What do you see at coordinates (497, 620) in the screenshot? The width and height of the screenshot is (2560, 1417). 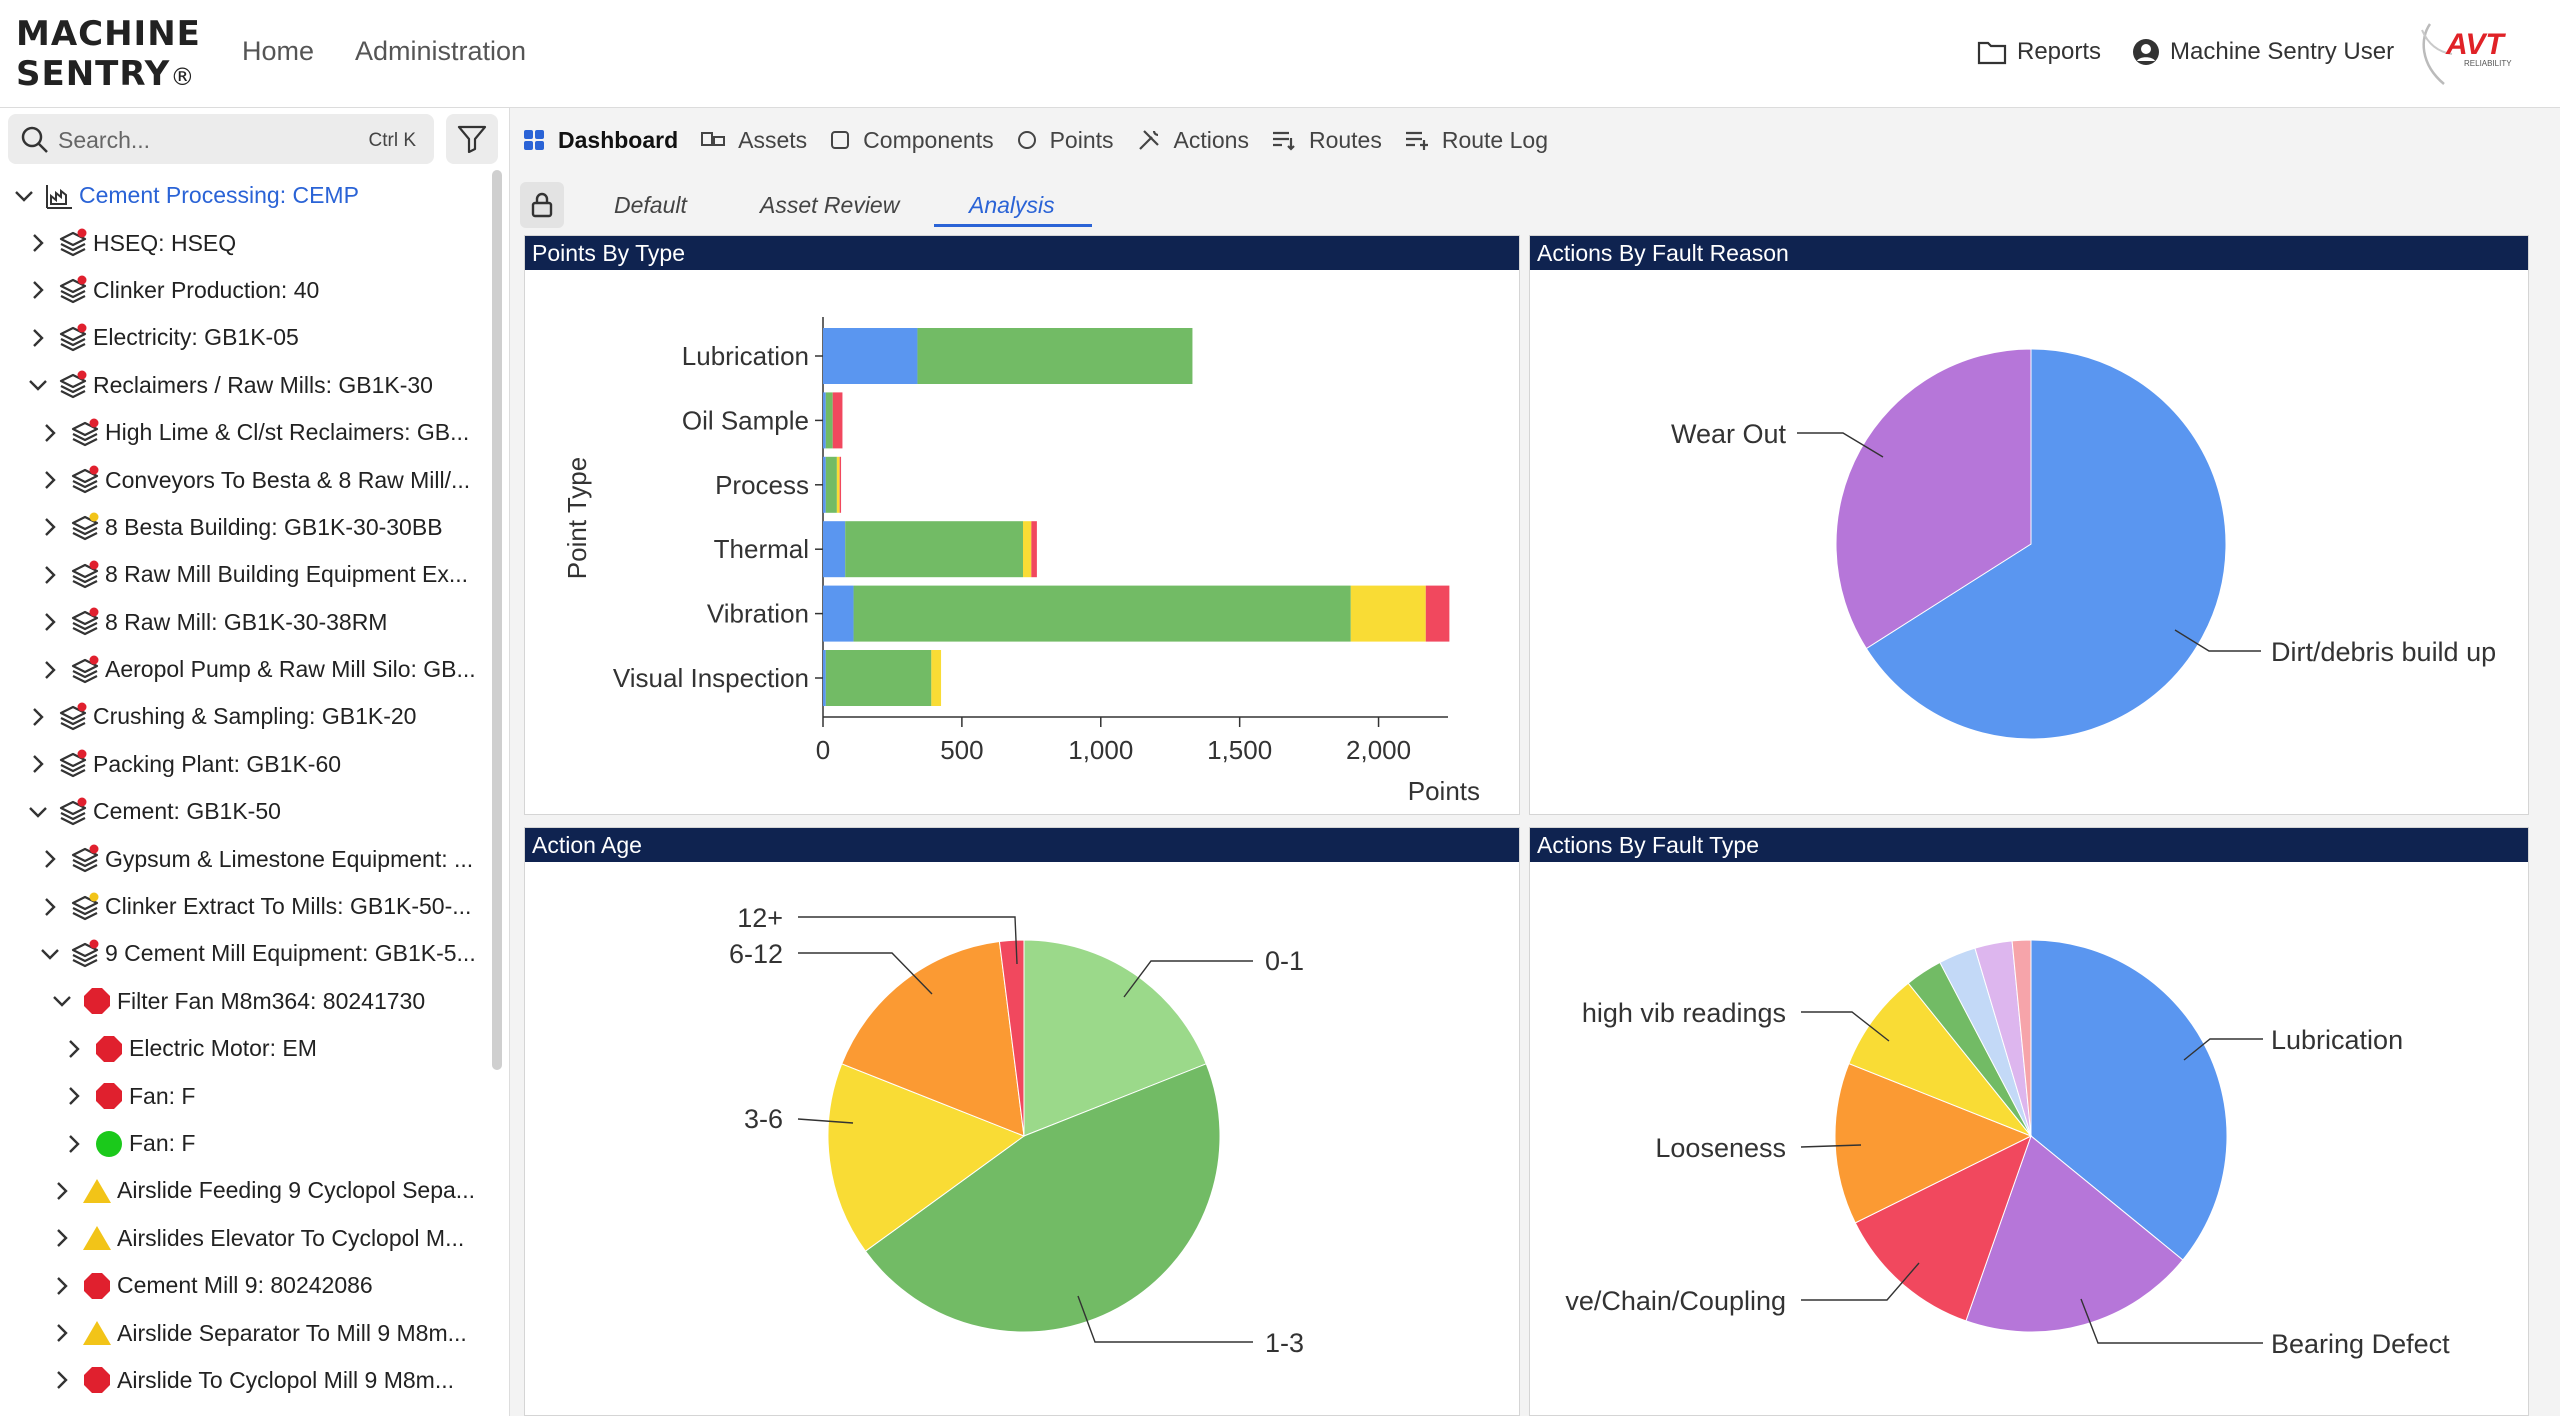 I see `sidebar-scrollbar` at bounding box center [497, 620].